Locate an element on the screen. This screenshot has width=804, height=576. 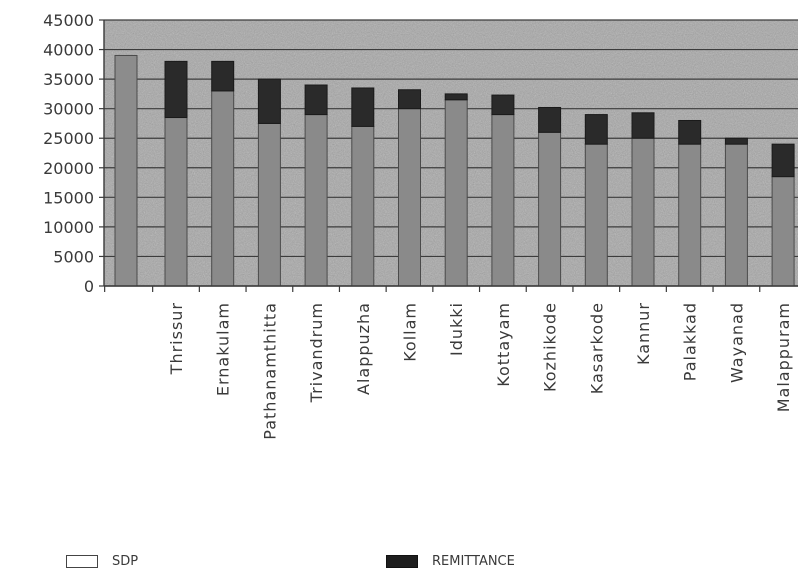
bar-remittance-trivandrum is located at coordinates (316, 100).